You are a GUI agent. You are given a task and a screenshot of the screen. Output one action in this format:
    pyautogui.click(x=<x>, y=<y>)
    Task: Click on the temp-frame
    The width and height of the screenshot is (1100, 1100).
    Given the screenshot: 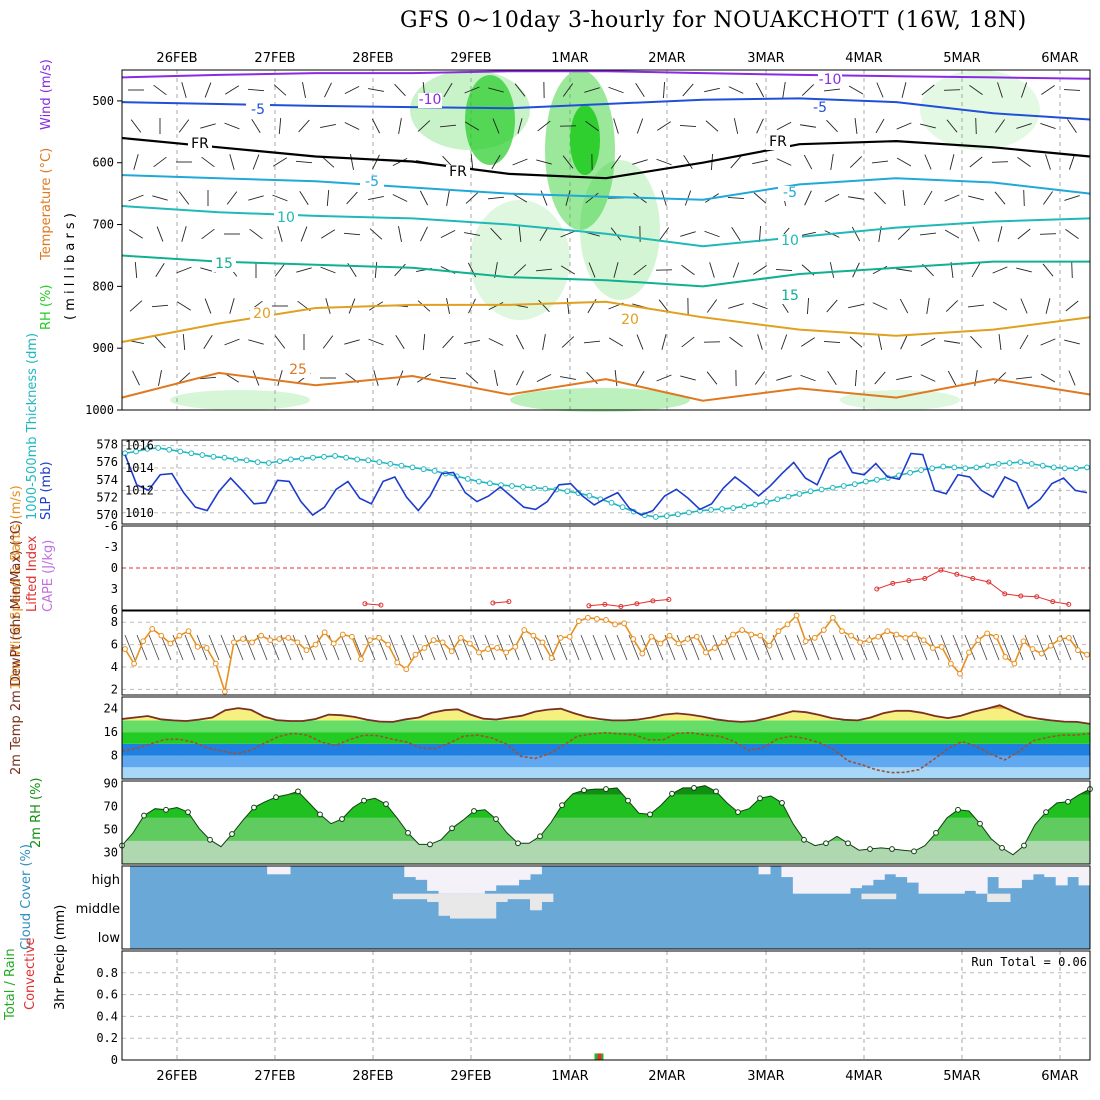 What is the action you would take?
    pyautogui.click(x=606, y=738)
    